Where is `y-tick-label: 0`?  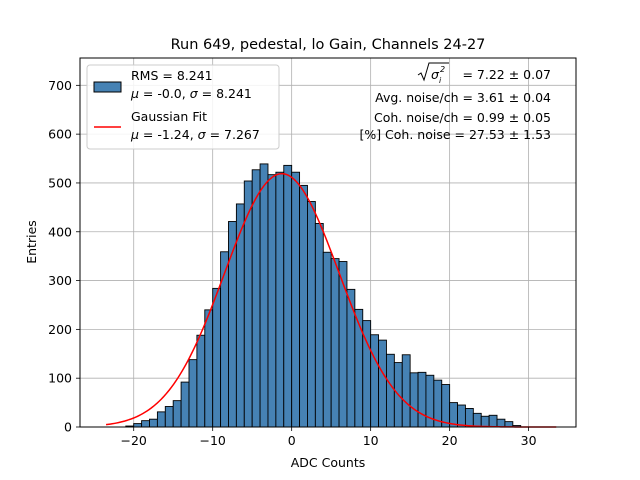 y-tick-label: 0 is located at coordinates (68, 427).